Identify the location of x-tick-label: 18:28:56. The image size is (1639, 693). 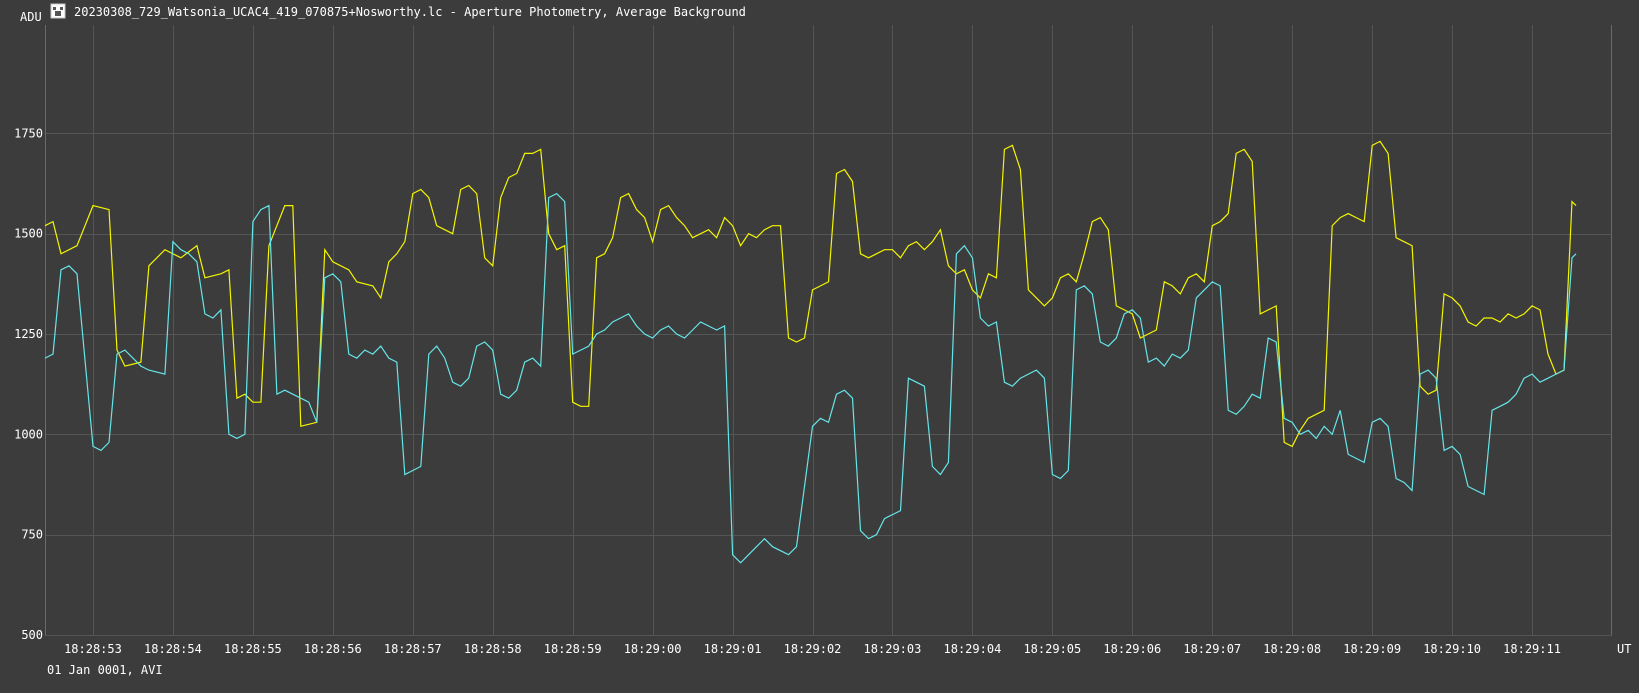
(333, 649).